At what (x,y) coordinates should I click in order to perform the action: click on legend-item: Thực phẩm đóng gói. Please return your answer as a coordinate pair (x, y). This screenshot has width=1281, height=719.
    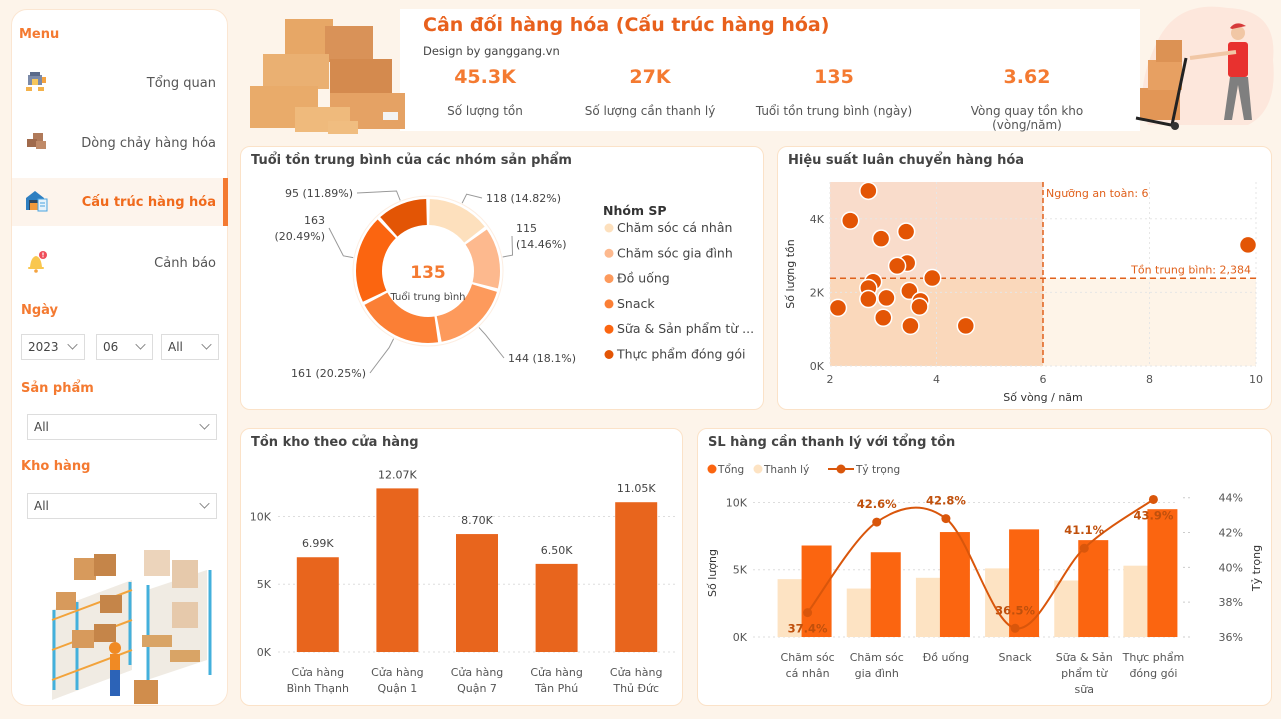
    Looking at the image, I should click on (680, 354).